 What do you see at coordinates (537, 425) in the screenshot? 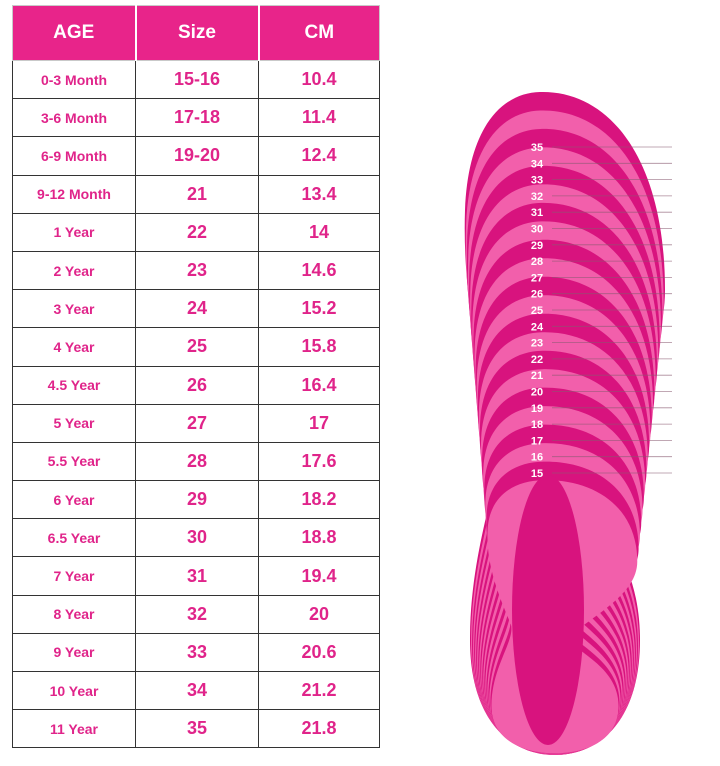
I see `sole-size-label: 18` at bounding box center [537, 425].